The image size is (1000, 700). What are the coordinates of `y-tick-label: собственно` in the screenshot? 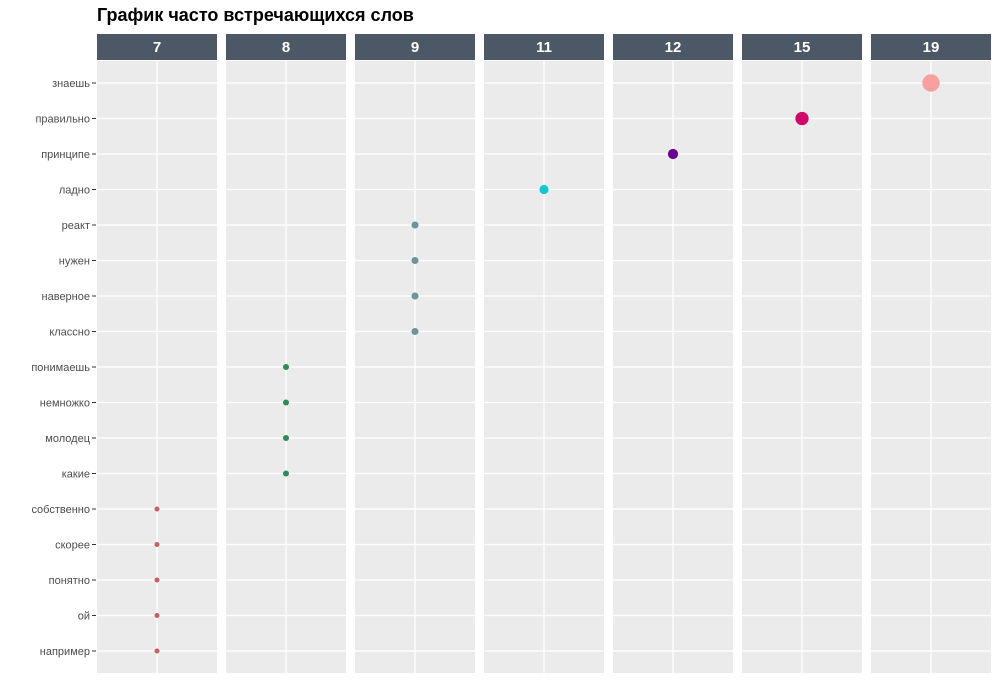 It's located at (60, 510).